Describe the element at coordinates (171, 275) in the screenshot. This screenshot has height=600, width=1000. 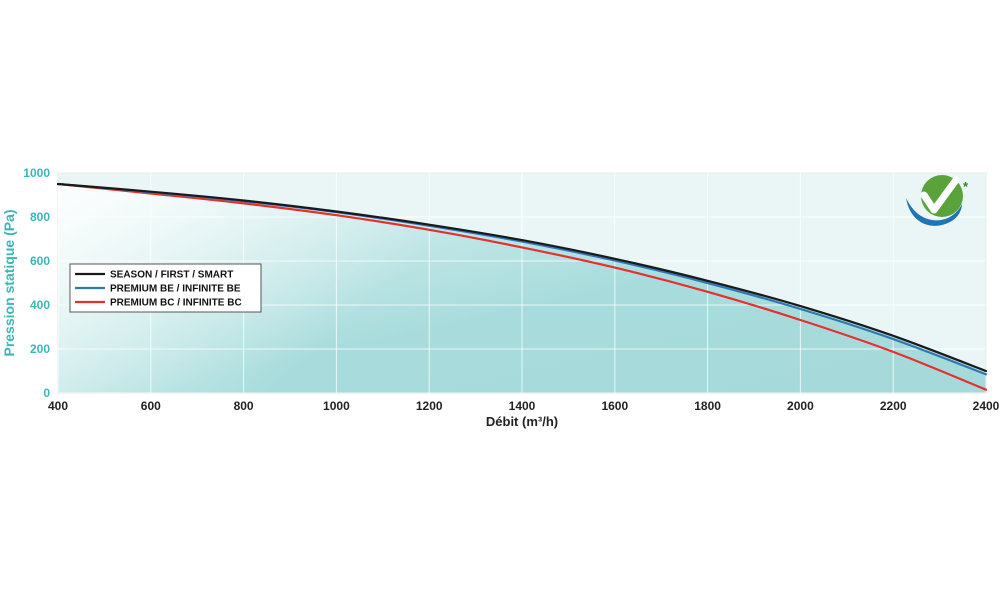
I see `legend-label: SEASON / FIRST / SMART` at that location.